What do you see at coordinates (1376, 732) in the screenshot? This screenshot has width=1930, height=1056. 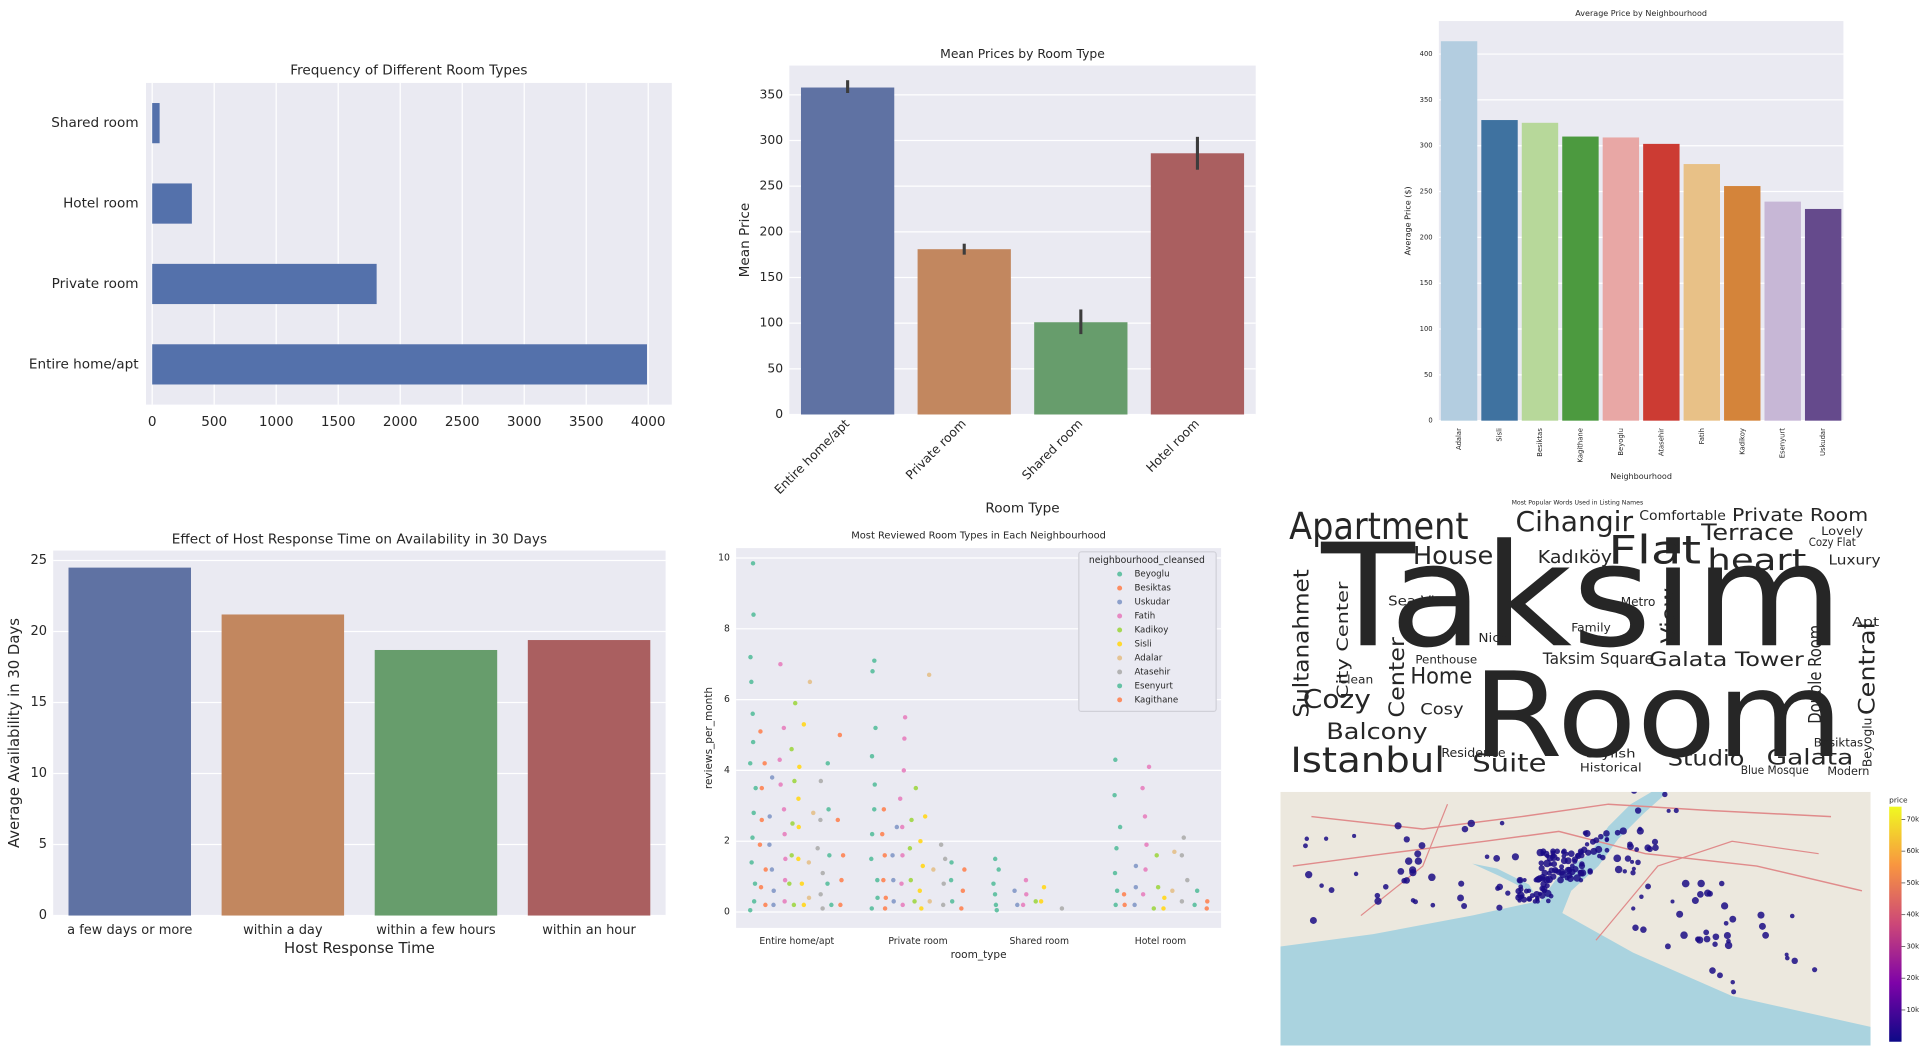 I see `word: Balcony` at bounding box center [1376, 732].